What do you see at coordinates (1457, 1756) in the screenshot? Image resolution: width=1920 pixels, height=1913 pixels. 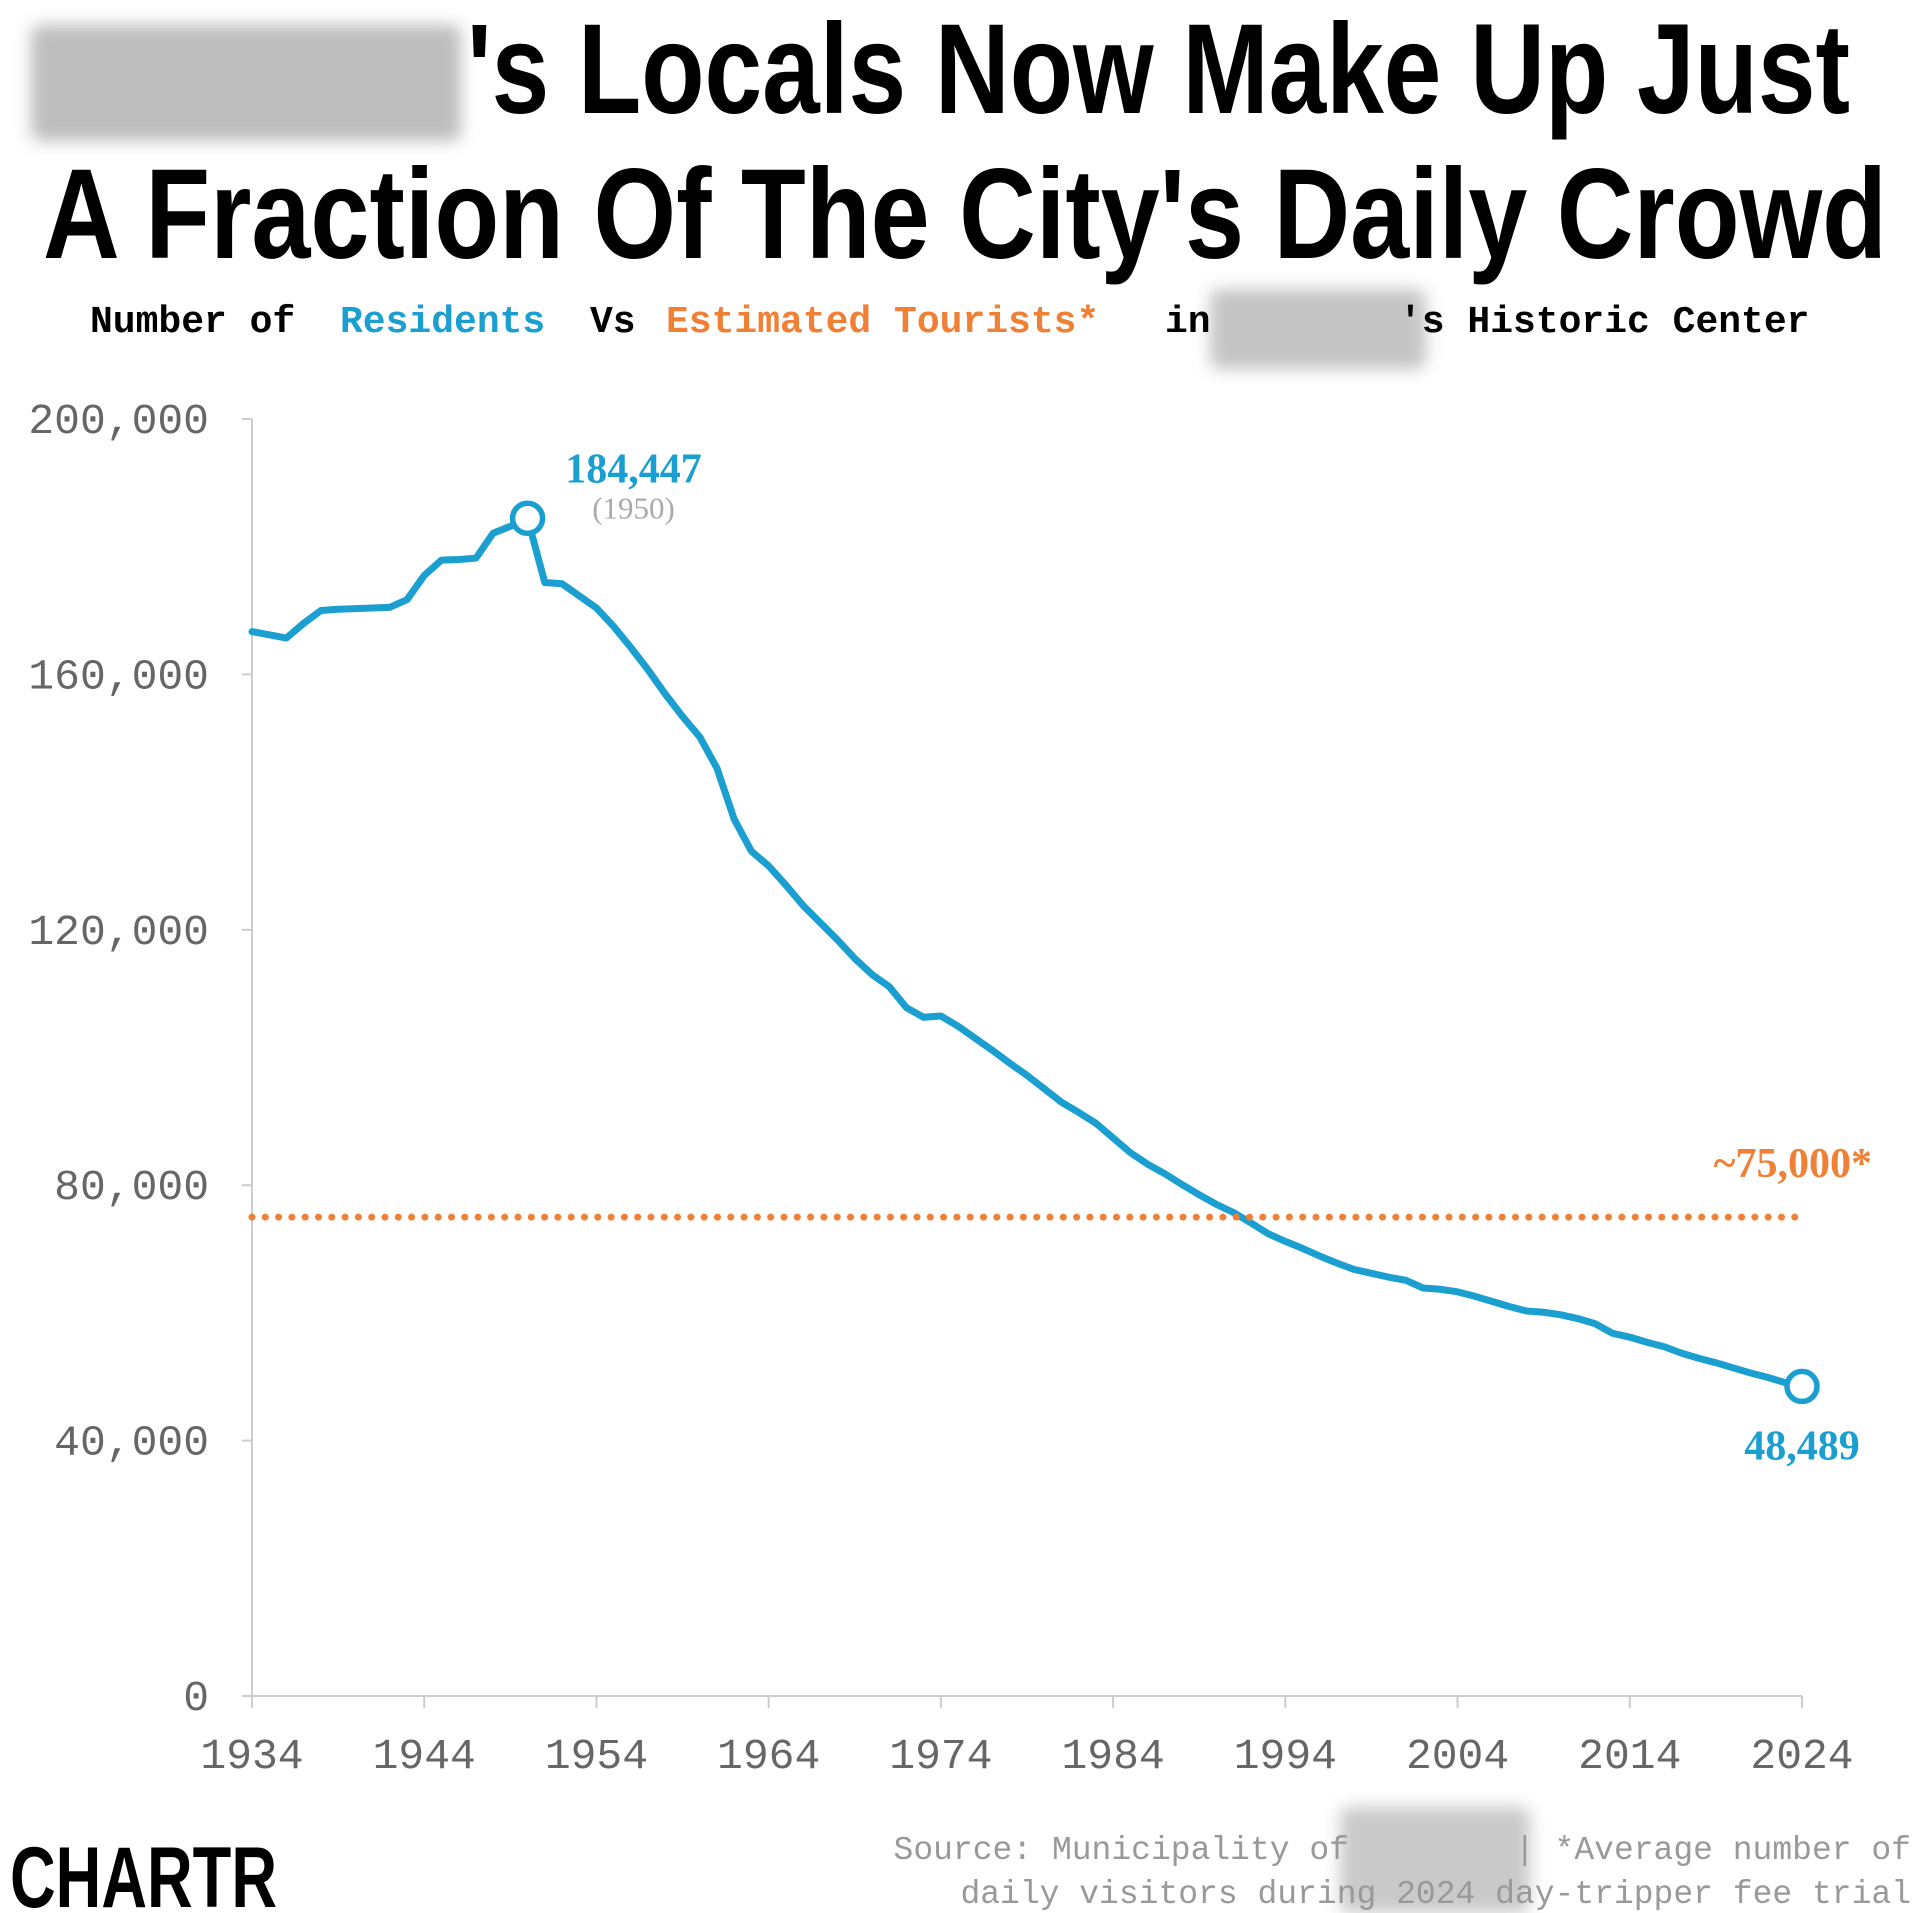 I see `x-tick-label: 2004` at bounding box center [1457, 1756].